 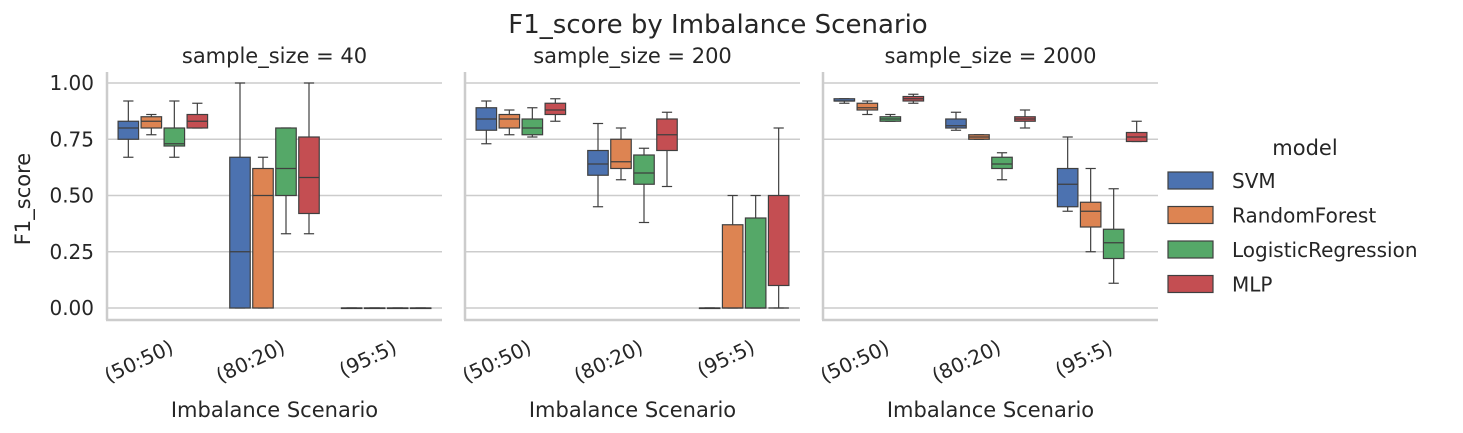 What do you see at coordinates (1304, 216) in the screenshot?
I see `legend-label: RandomForest` at bounding box center [1304, 216].